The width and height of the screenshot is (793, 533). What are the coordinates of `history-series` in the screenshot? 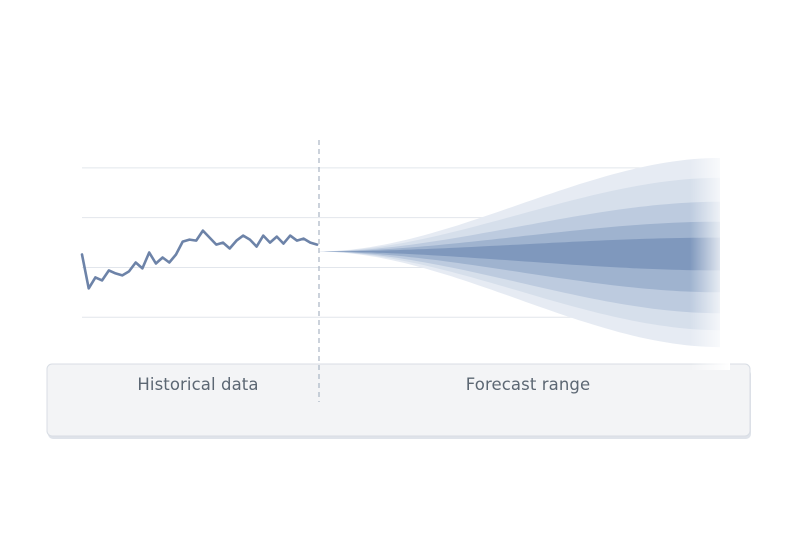 It's located at (199, 259).